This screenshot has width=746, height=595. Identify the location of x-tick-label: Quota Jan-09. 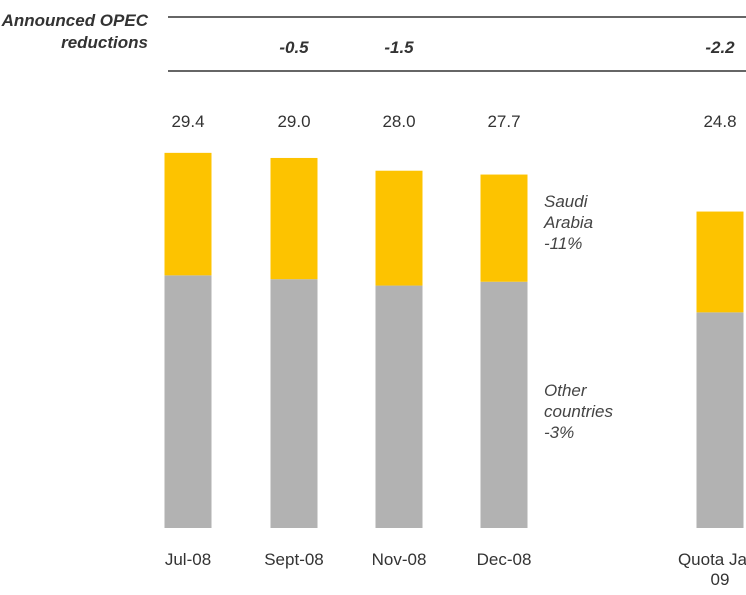
(711, 569).